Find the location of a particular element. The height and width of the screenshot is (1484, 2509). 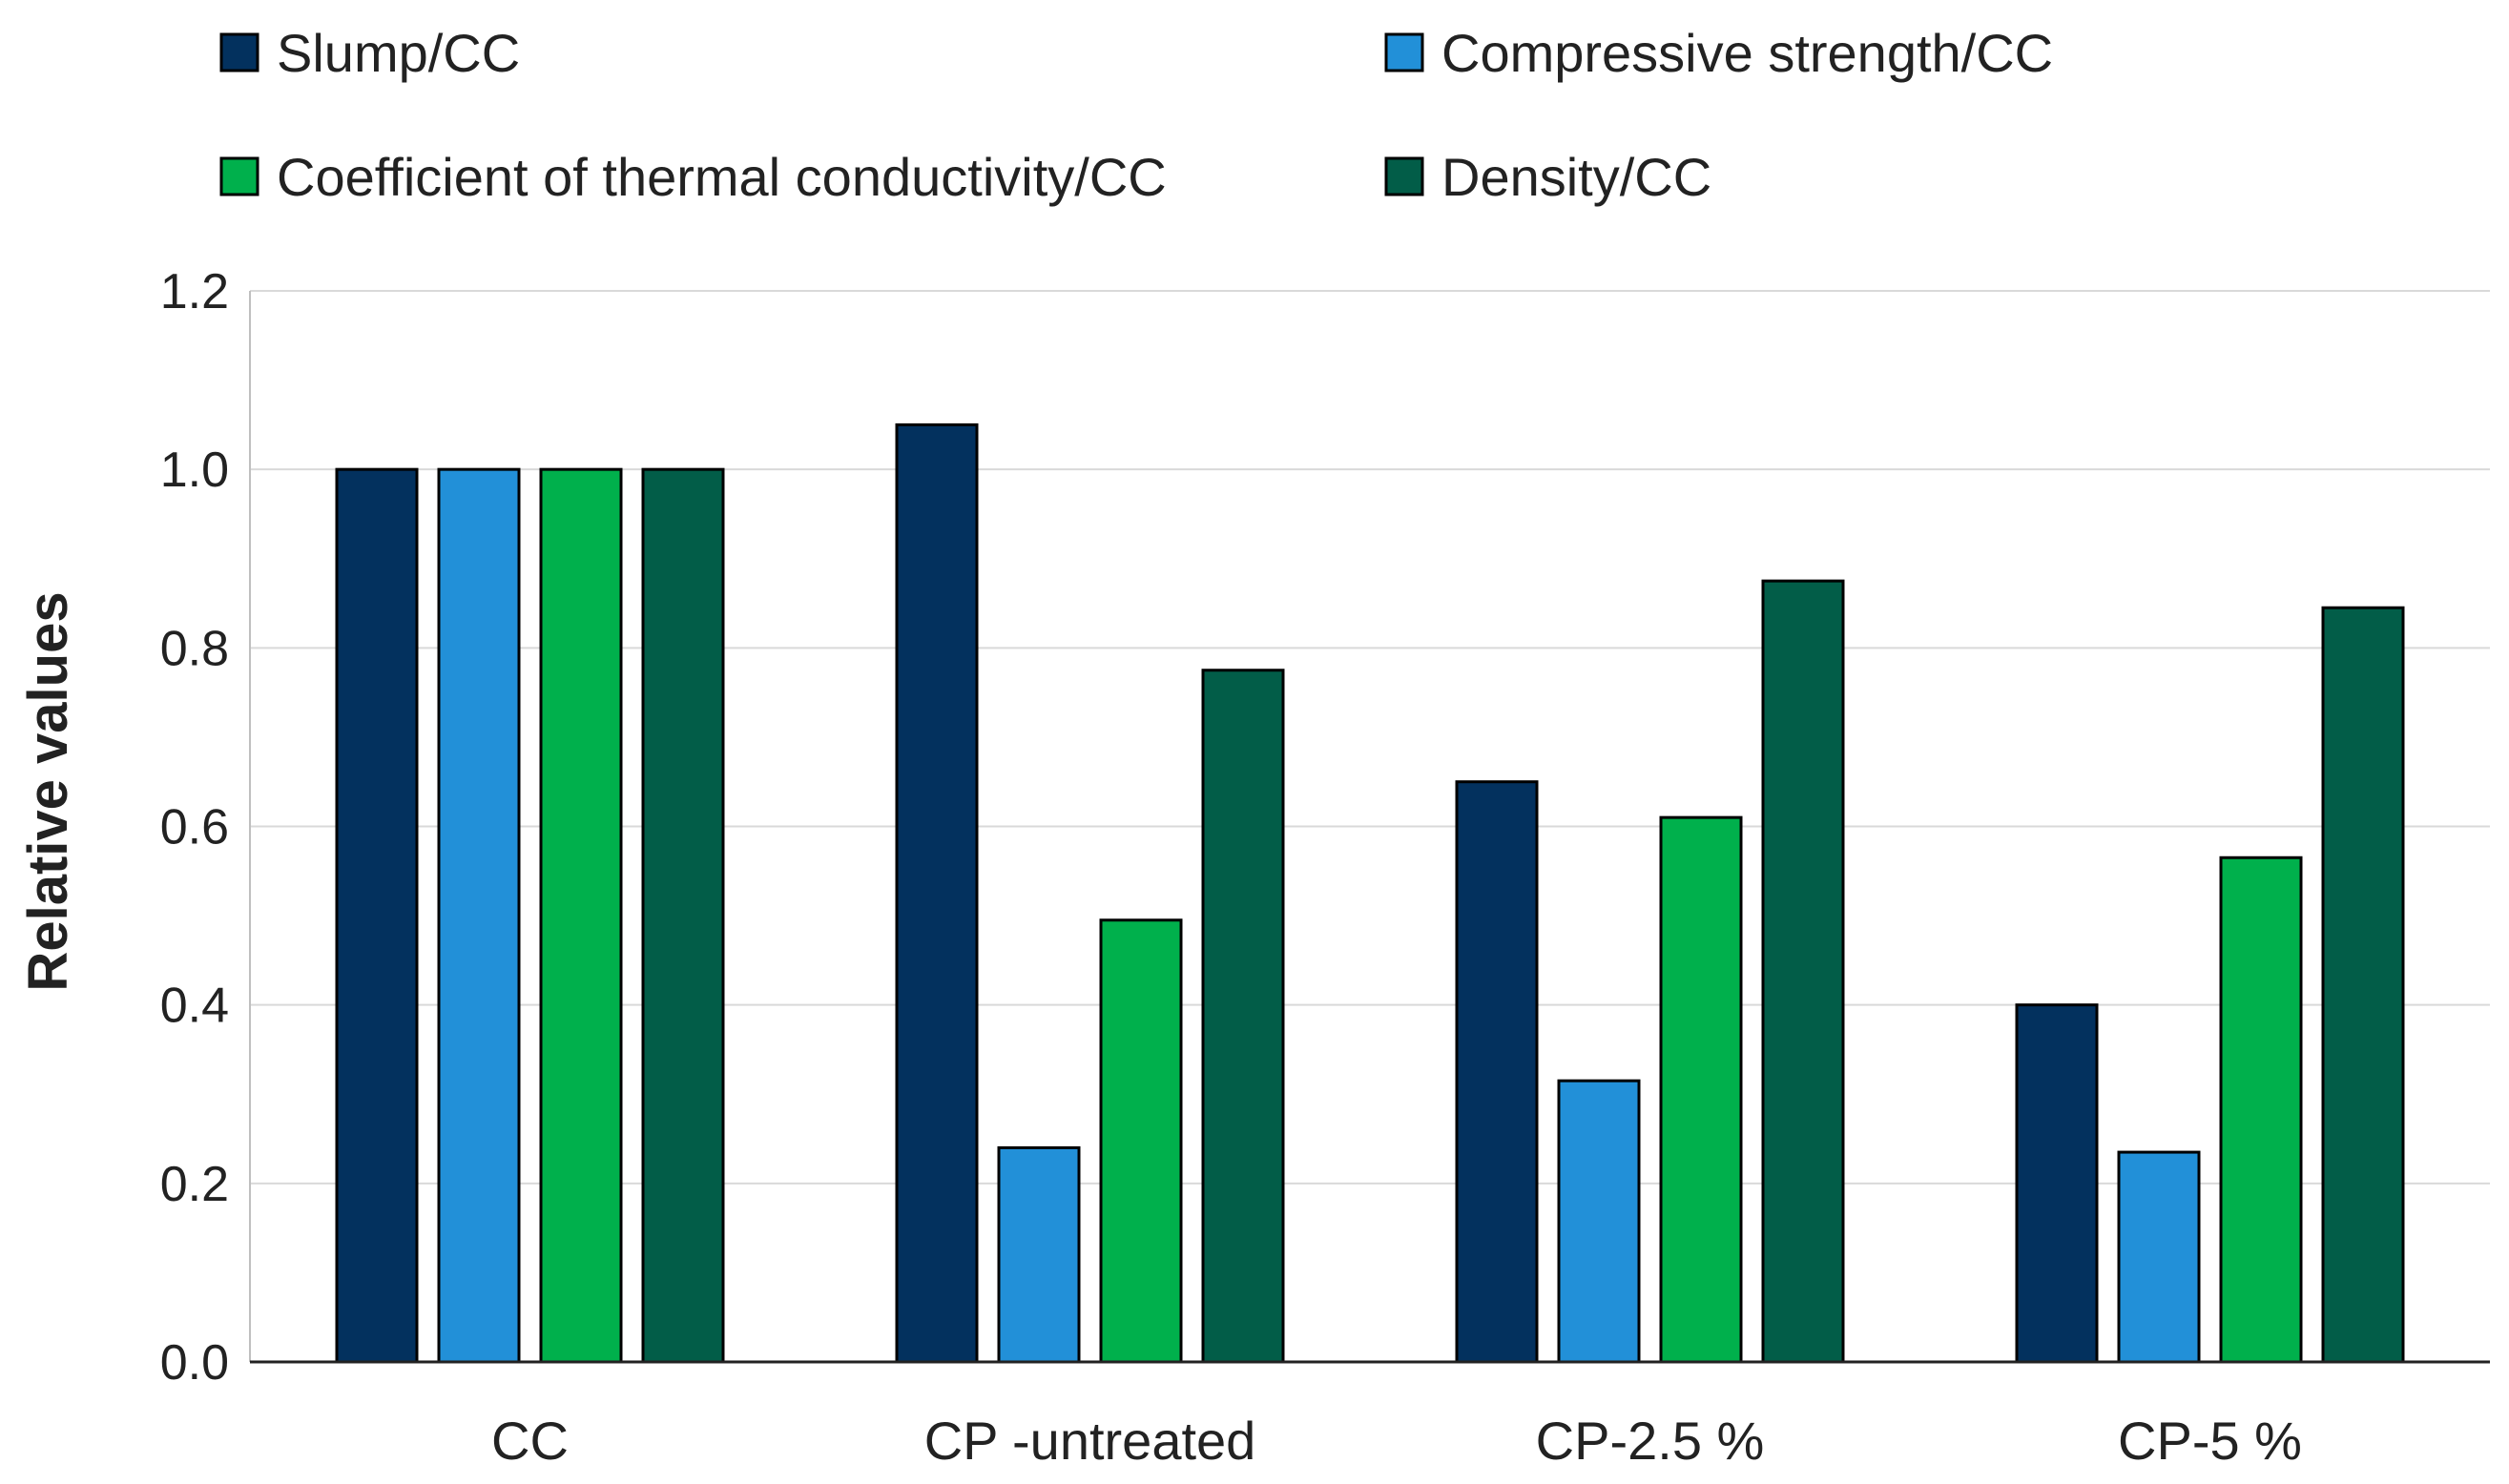

x-tick-label: CC is located at coordinates (530, 1441).